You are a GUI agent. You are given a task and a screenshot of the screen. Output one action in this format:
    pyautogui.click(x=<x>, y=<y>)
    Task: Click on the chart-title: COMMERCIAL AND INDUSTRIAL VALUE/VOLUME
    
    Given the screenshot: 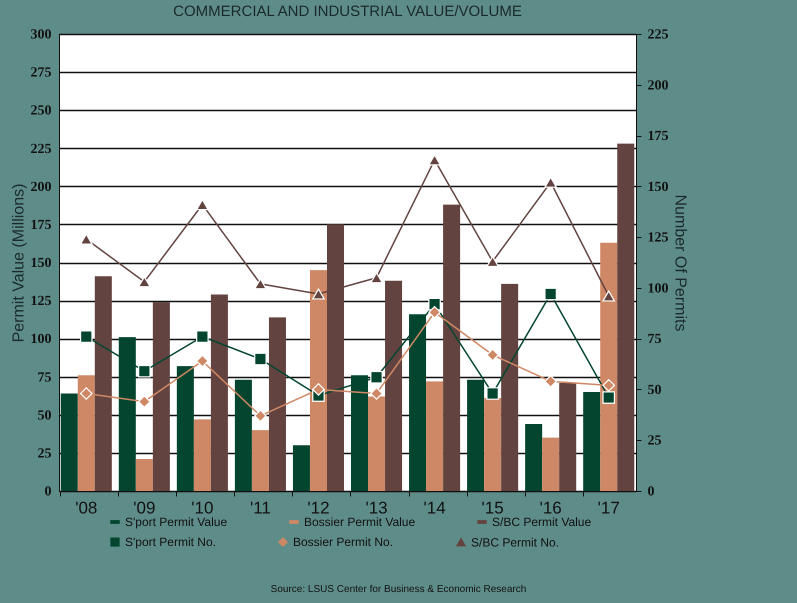 What is the action you would take?
    pyautogui.click(x=347, y=11)
    